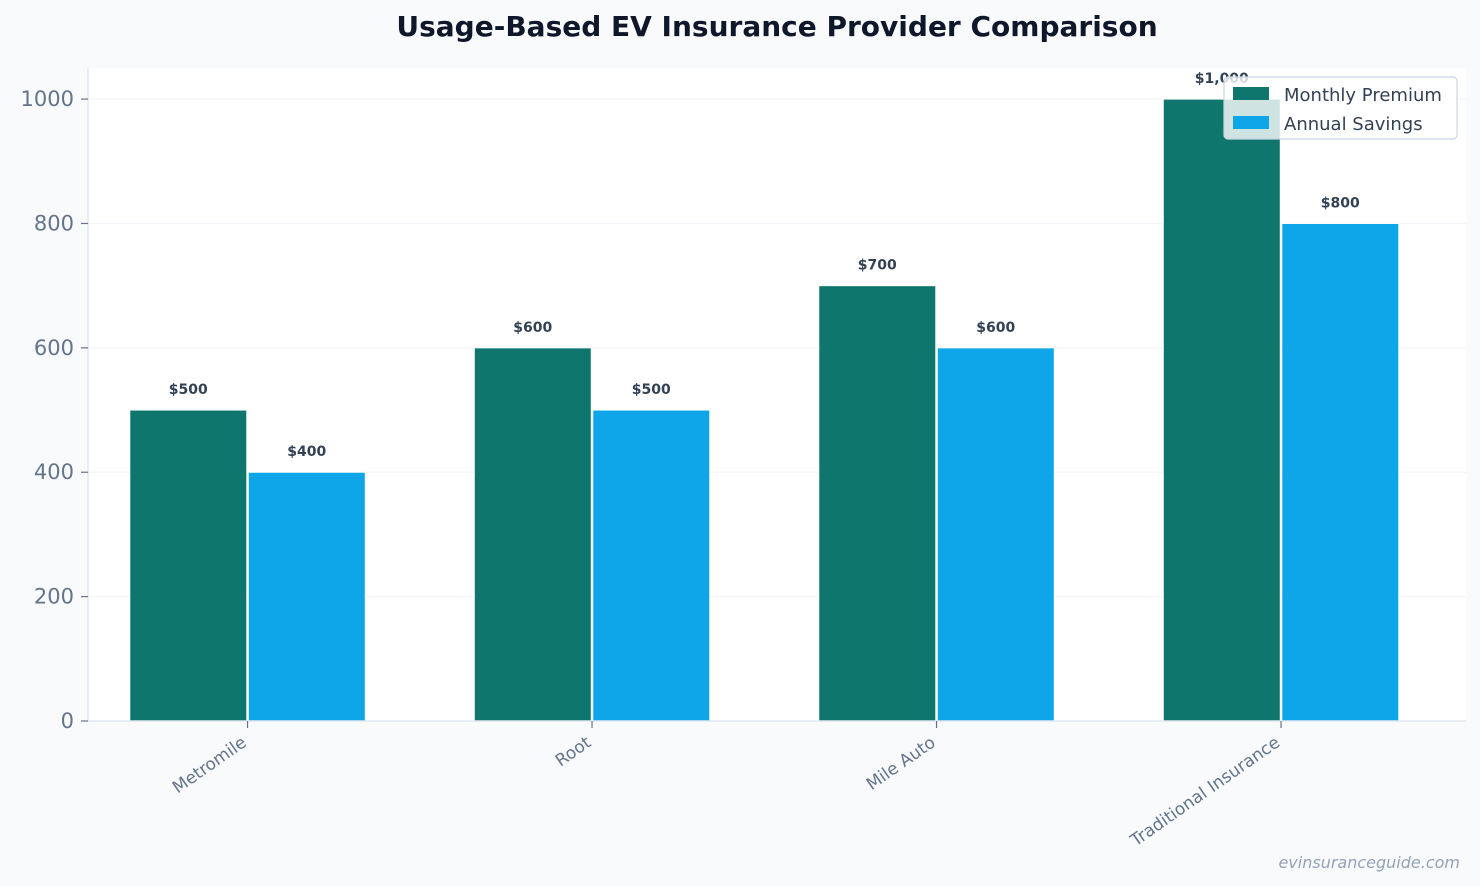 This screenshot has width=1480, height=886. What do you see at coordinates (1353, 124) in the screenshot?
I see `legend-label: Annual Savings` at bounding box center [1353, 124].